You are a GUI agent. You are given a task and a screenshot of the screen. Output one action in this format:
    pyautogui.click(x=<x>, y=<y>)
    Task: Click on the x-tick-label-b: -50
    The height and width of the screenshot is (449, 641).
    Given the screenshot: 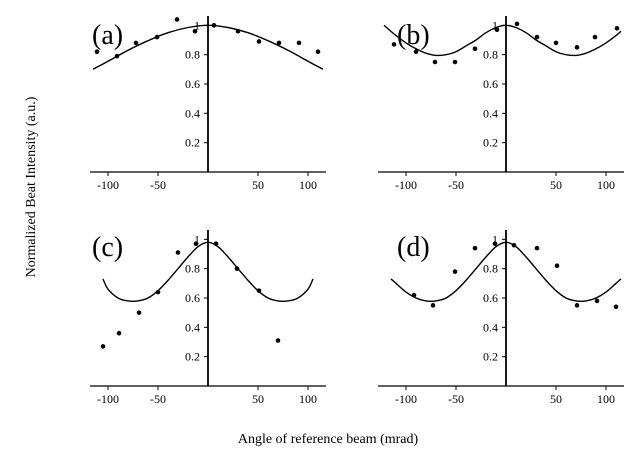 What is the action you would take?
    pyautogui.click(x=456, y=185)
    